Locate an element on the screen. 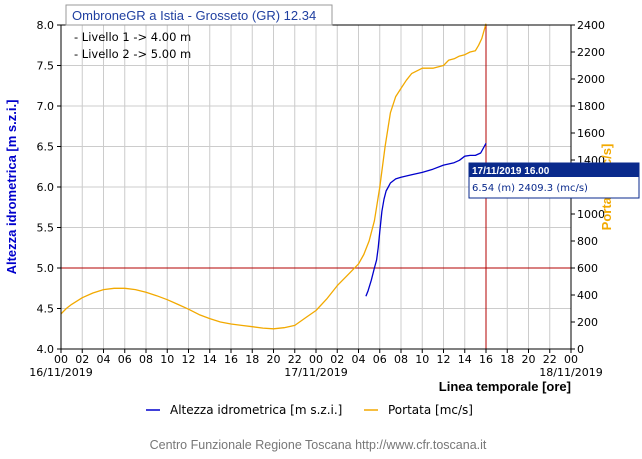  left-tick-label: 8.0 is located at coordinates (46, 25).